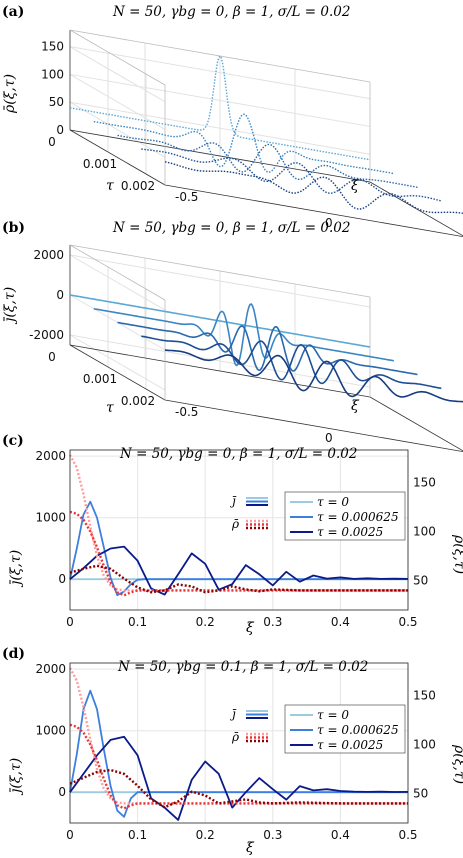 The width and height of the screenshot is (463, 858). I want to click on y2-tick-label: 150, so click(424, 695).